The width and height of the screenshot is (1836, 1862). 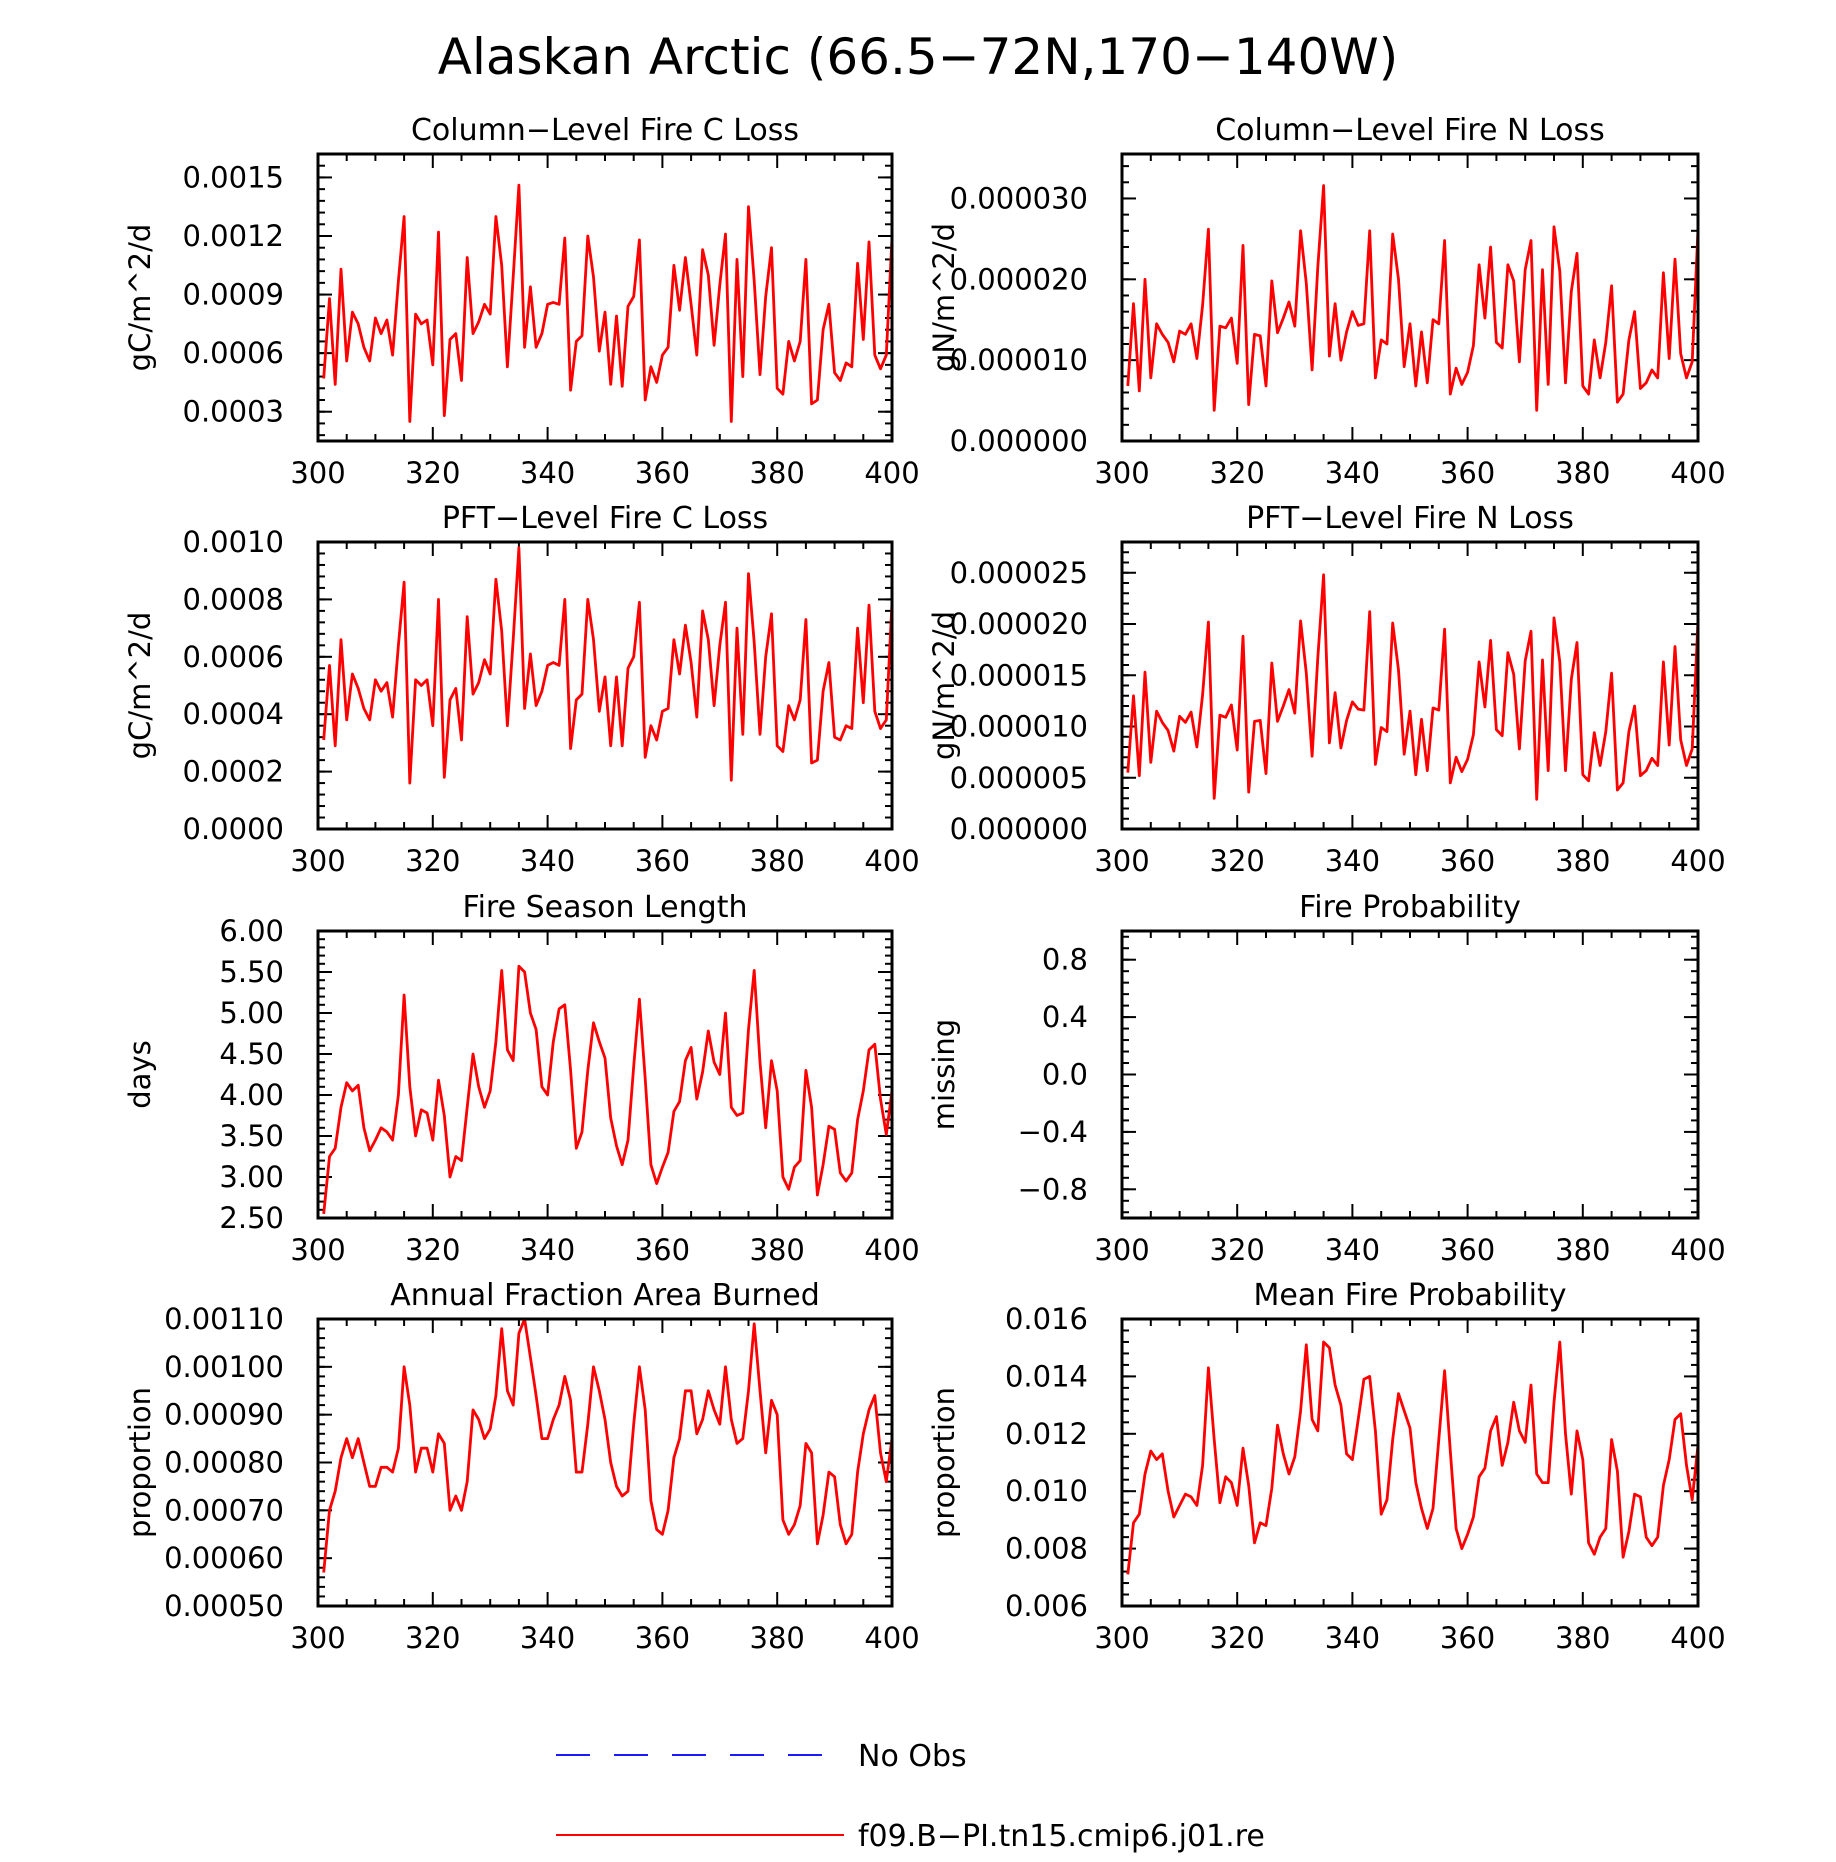 I want to click on y-tick-label: 0.000025, so click(x=1019, y=573).